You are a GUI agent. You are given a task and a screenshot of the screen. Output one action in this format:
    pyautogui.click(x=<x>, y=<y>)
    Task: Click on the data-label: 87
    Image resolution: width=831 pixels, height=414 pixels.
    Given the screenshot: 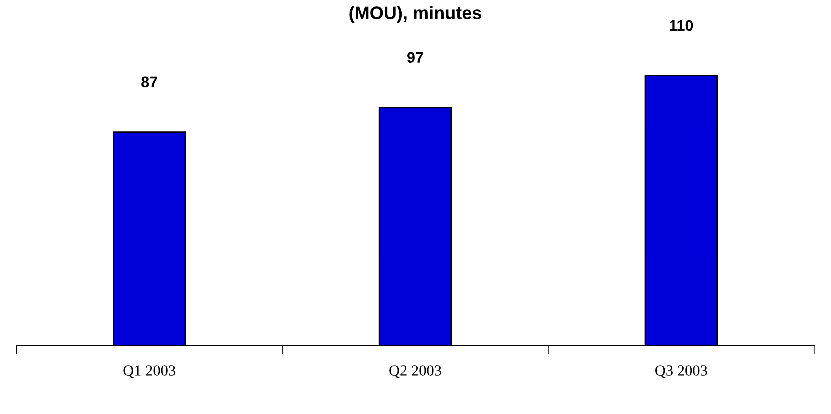 What is the action you would take?
    pyautogui.click(x=150, y=82)
    